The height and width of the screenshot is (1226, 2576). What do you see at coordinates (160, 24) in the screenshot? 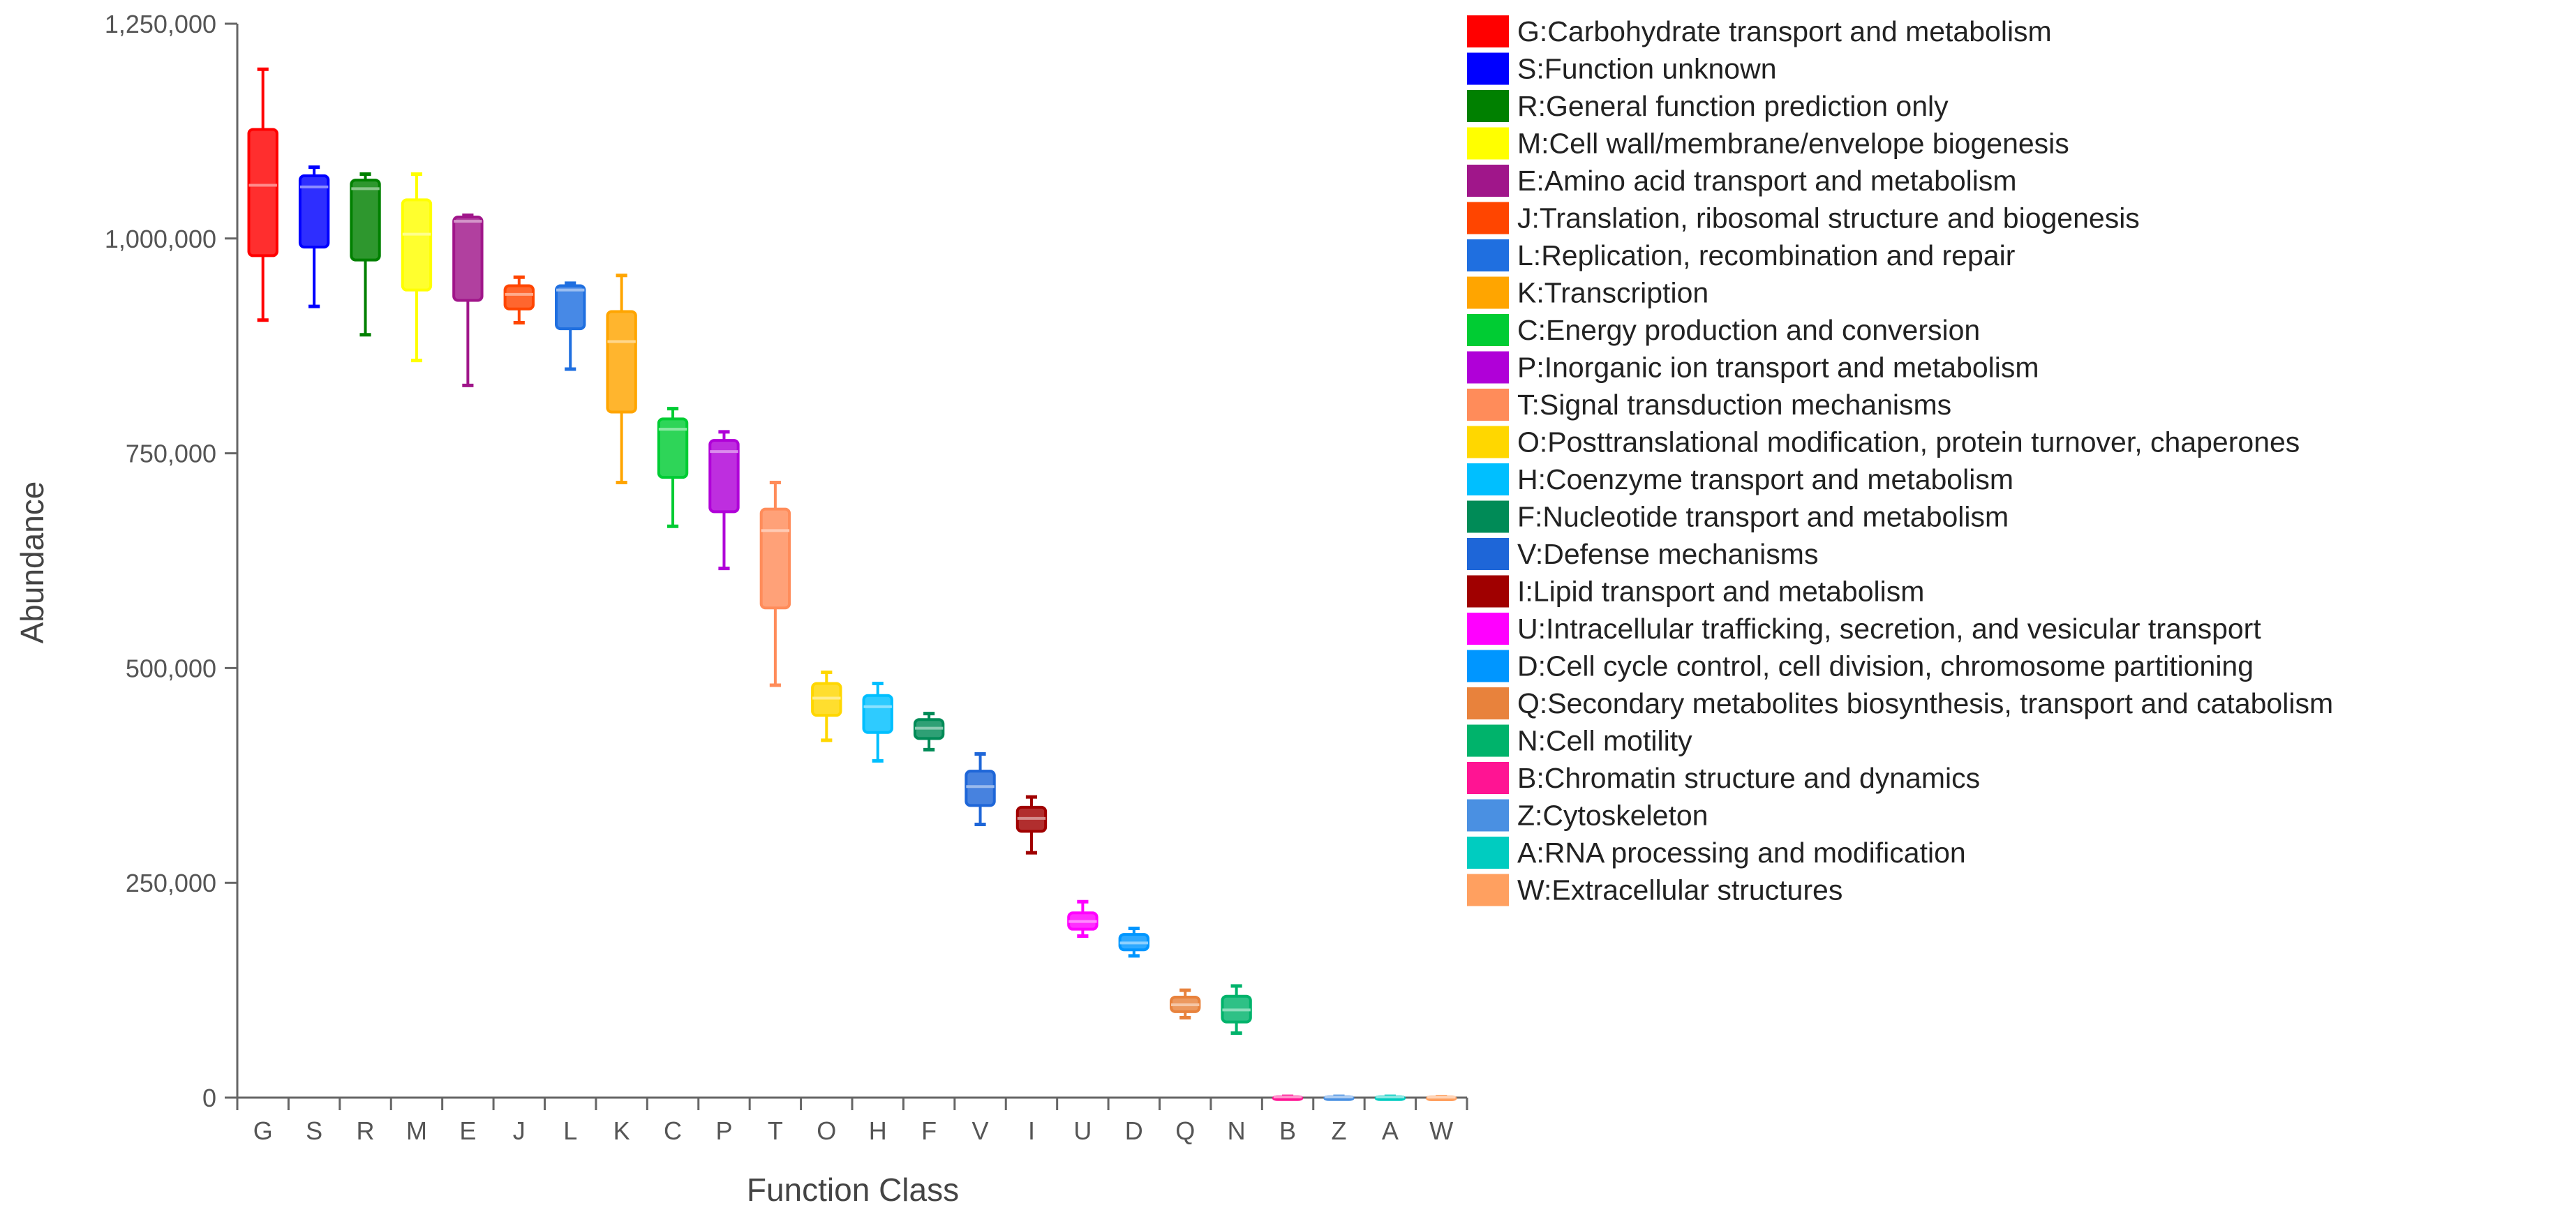
I see `y-tick-label: 1,250,000` at bounding box center [160, 24].